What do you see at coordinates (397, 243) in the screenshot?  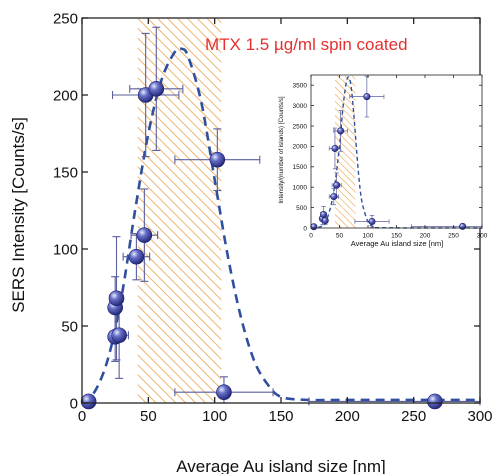 I see `inset-x-axis-label: Average Au island size [nm]` at bounding box center [397, 243].